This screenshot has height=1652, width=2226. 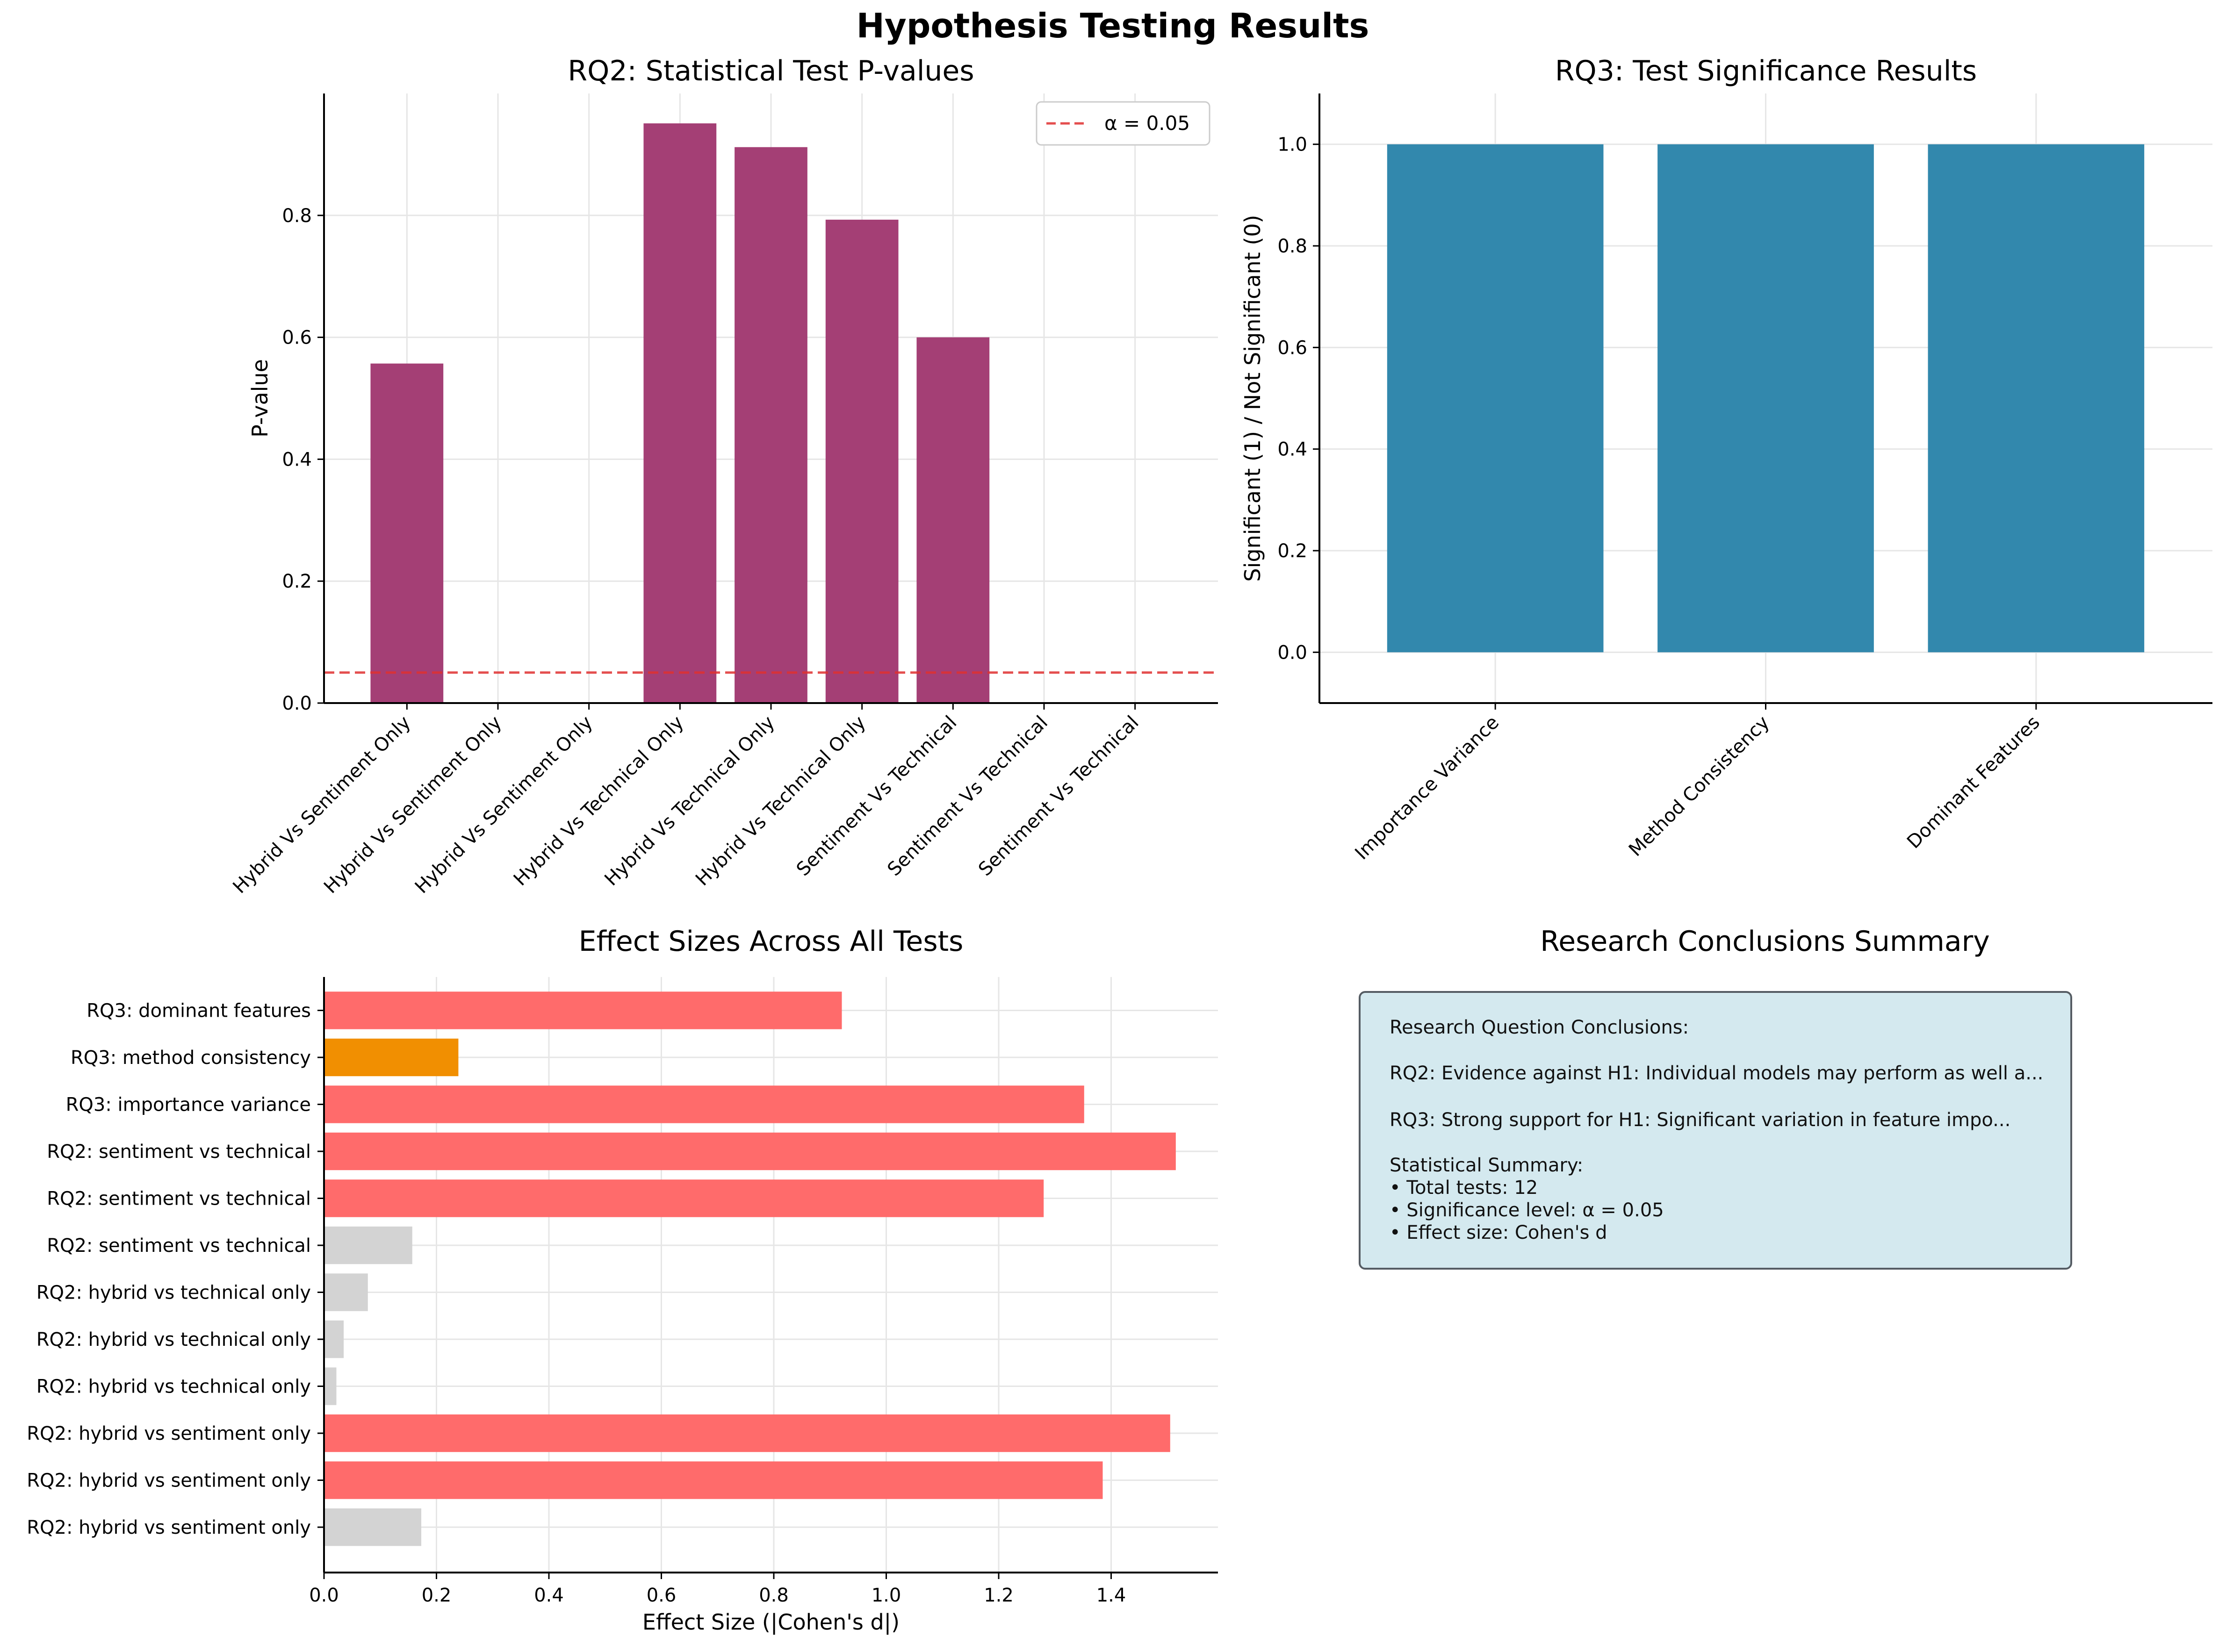 I want to click on x-tick-label: 1.4, so click(x=1111, y=1596).